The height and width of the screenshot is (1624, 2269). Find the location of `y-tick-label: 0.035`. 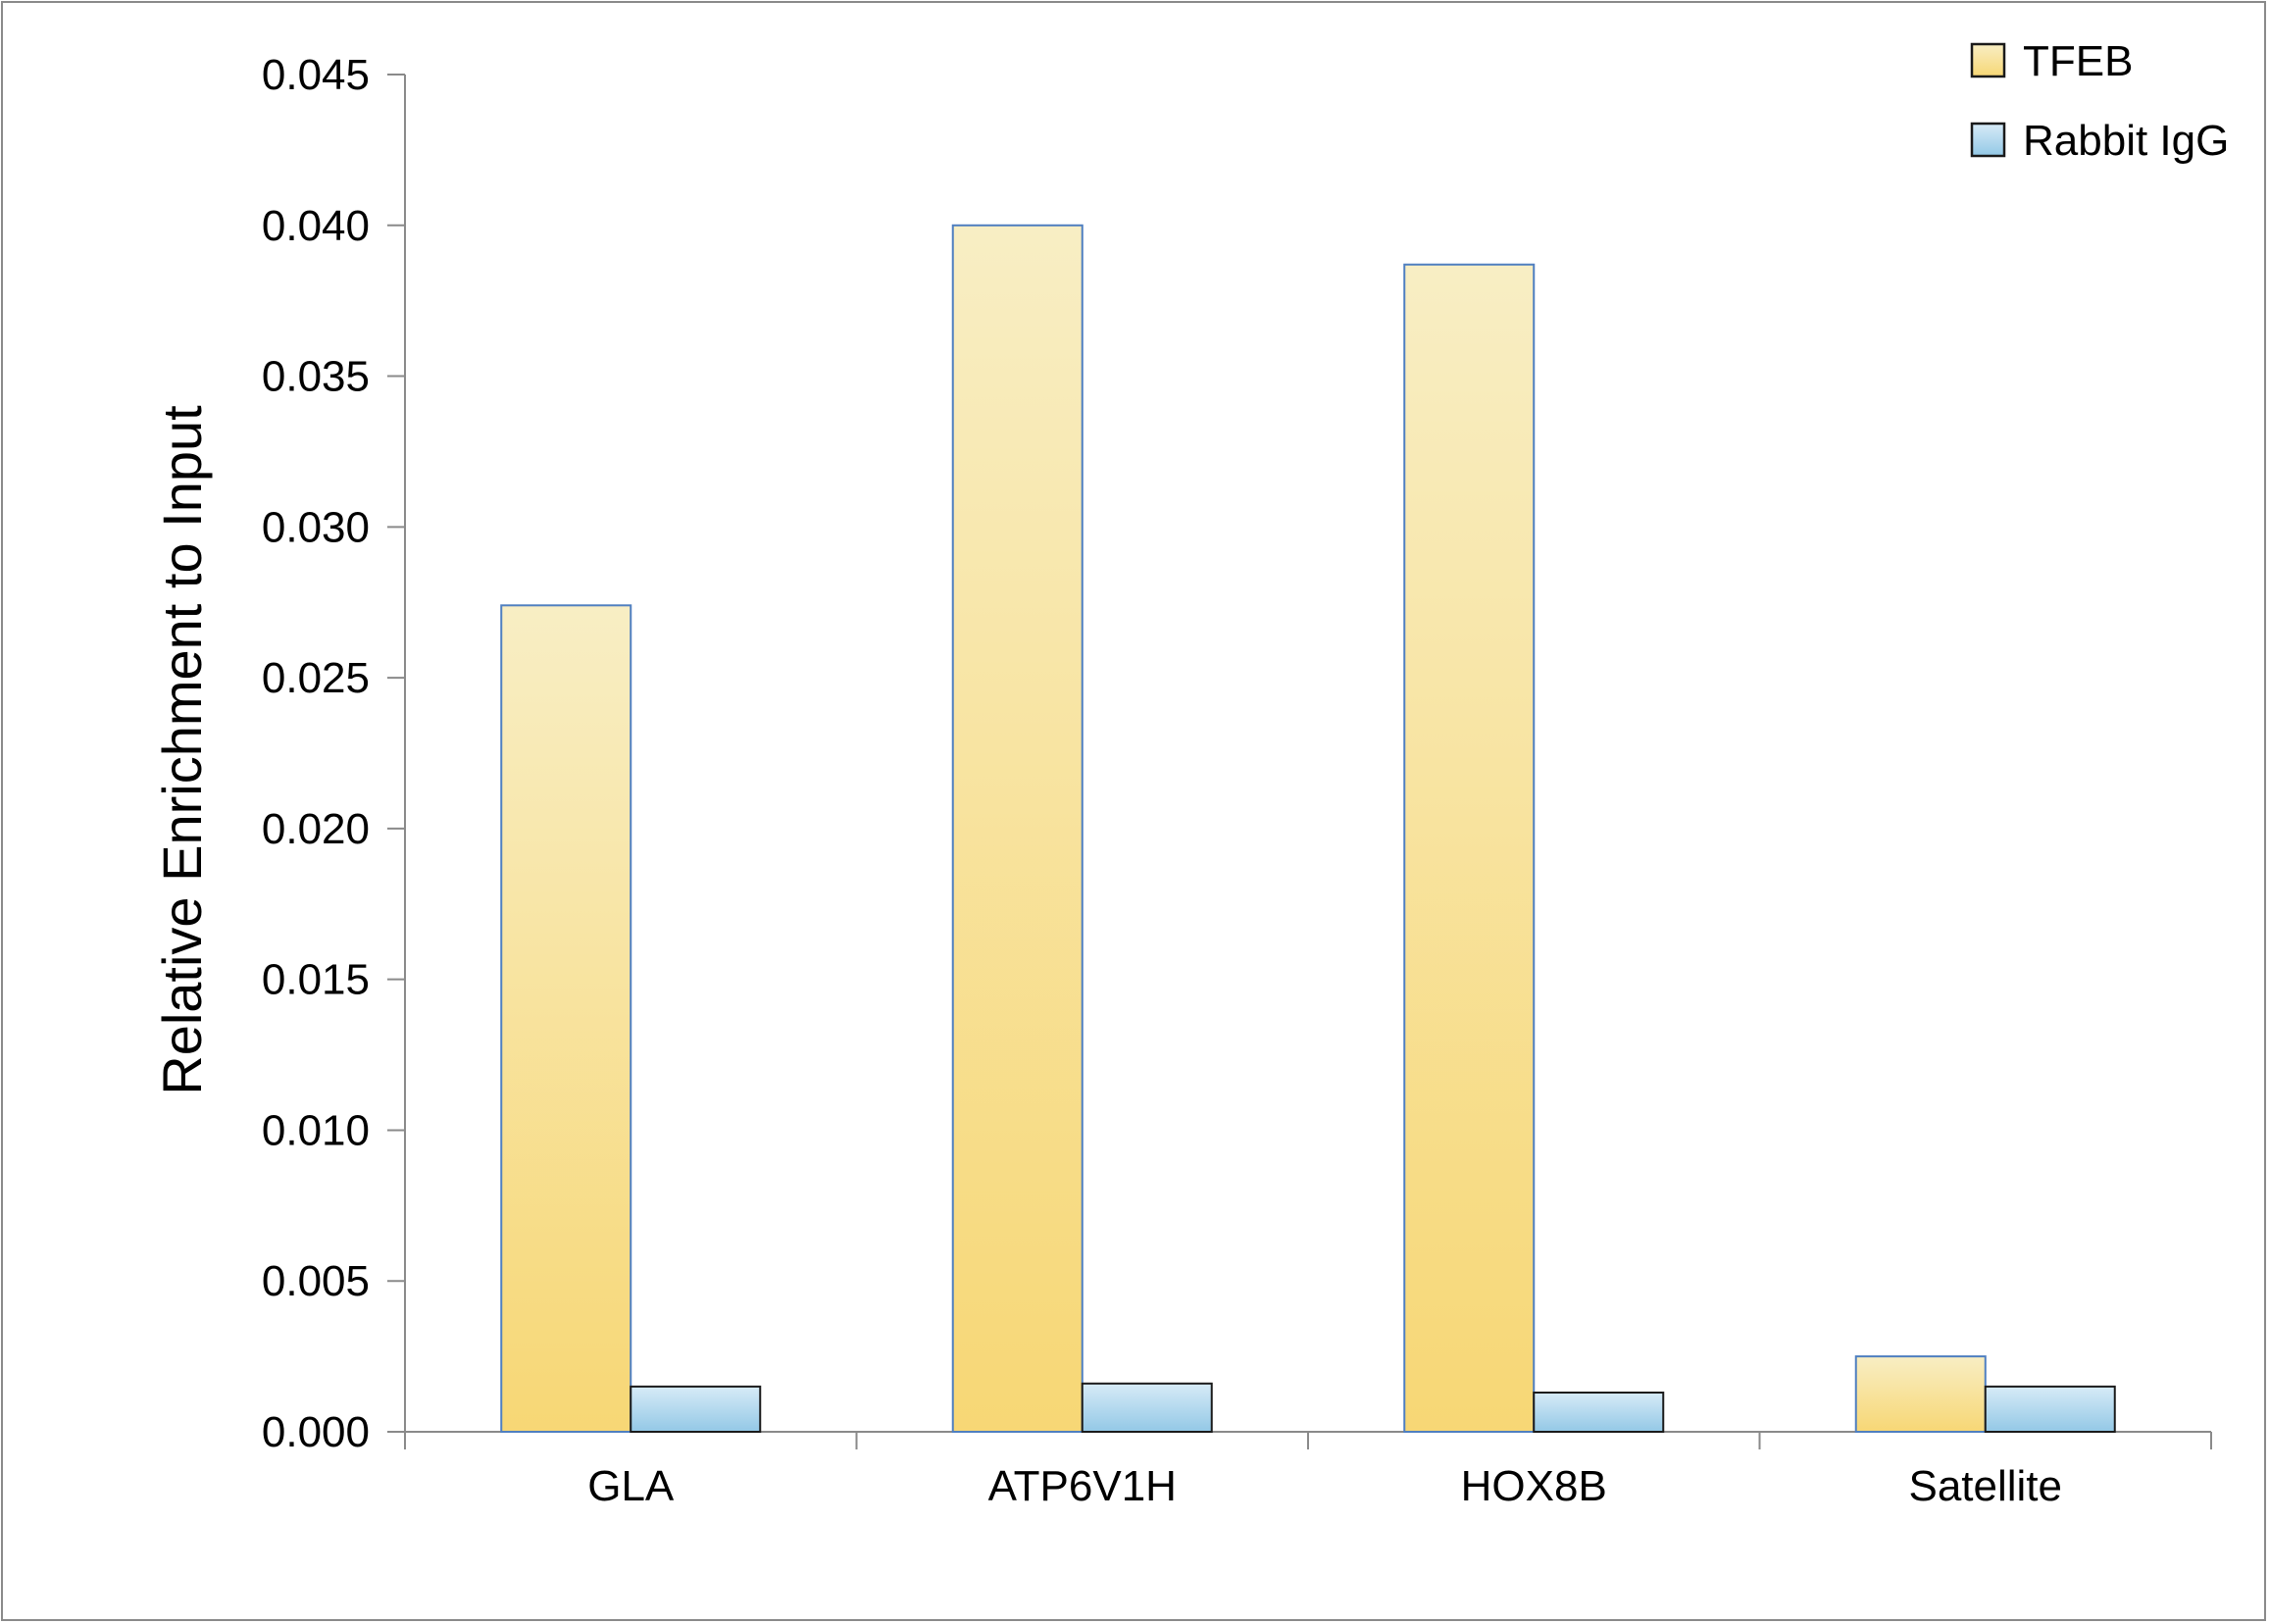

y-tick-label: 0.035 is located at coordinates (316, 377).